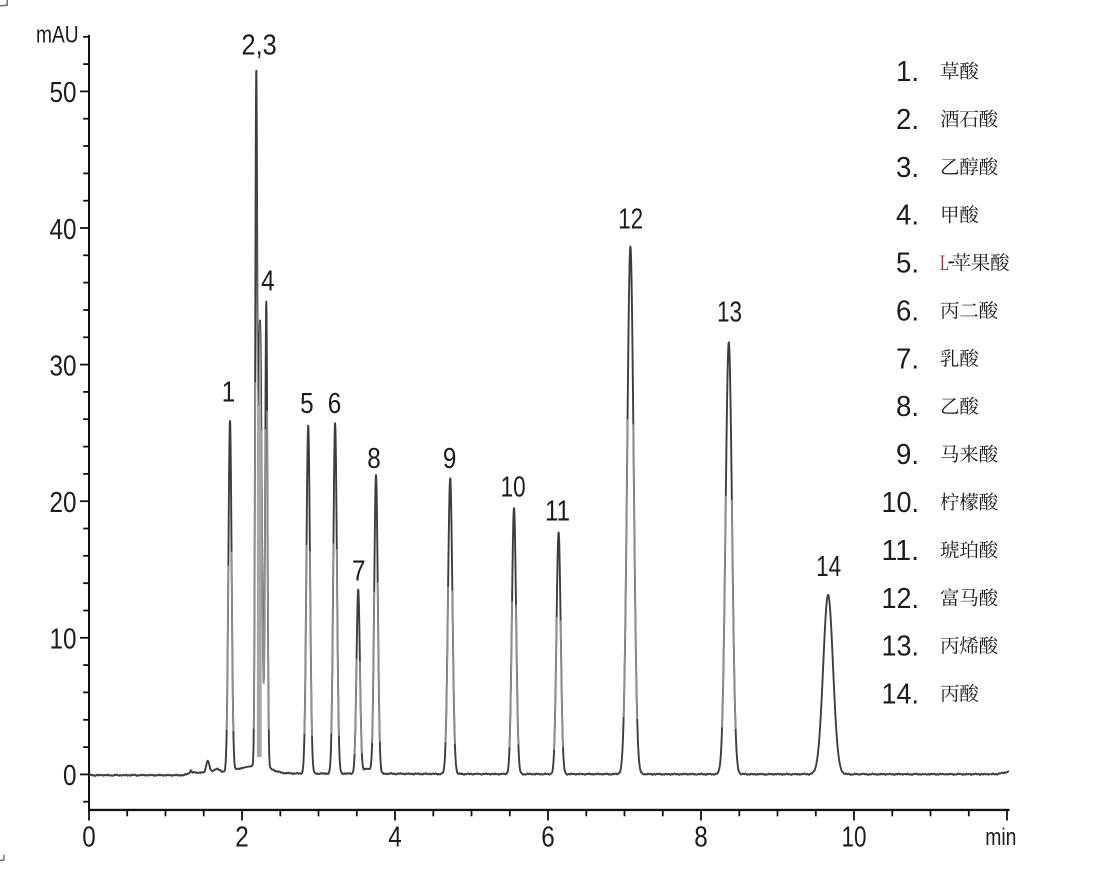 Image resolution: width=1110 pixels, height=881 pixels. I want to click on svg-text: 40, so click(63, 230).